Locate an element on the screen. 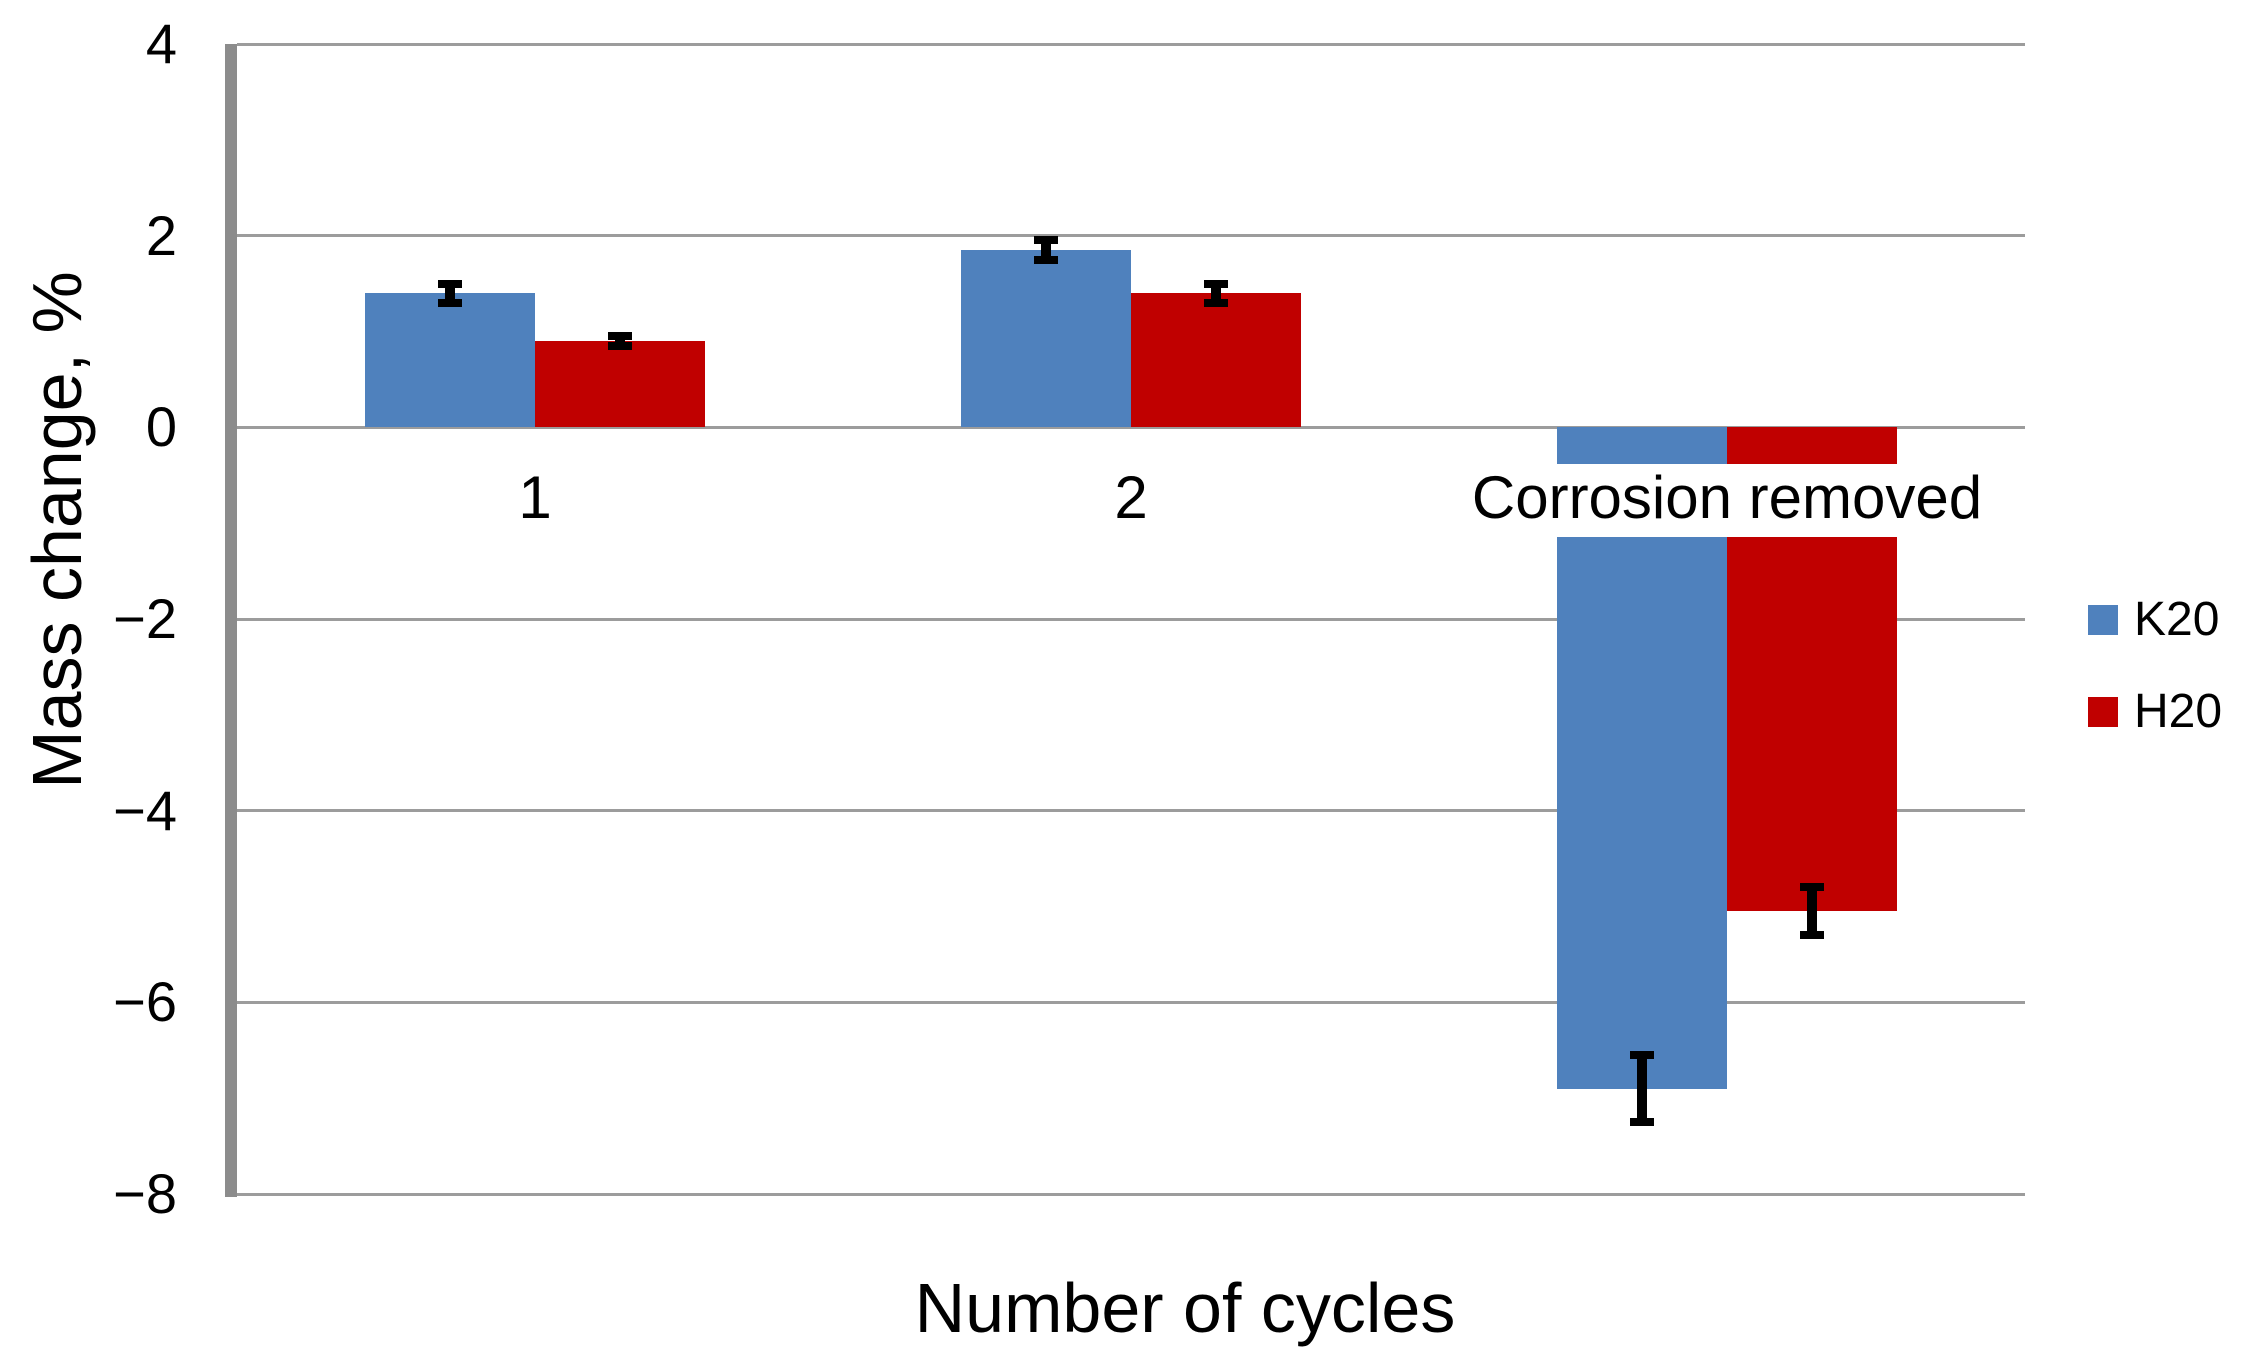 This screenshot has height=1366, width=2243. legend-label-K20: K20 is located at coordinates (2177, 619).